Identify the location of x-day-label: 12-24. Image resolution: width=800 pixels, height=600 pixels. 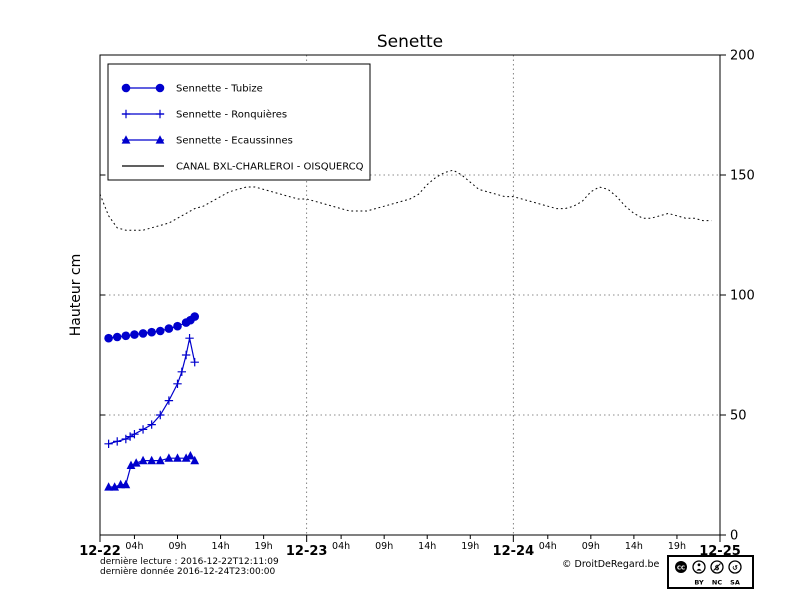
(514, 551).